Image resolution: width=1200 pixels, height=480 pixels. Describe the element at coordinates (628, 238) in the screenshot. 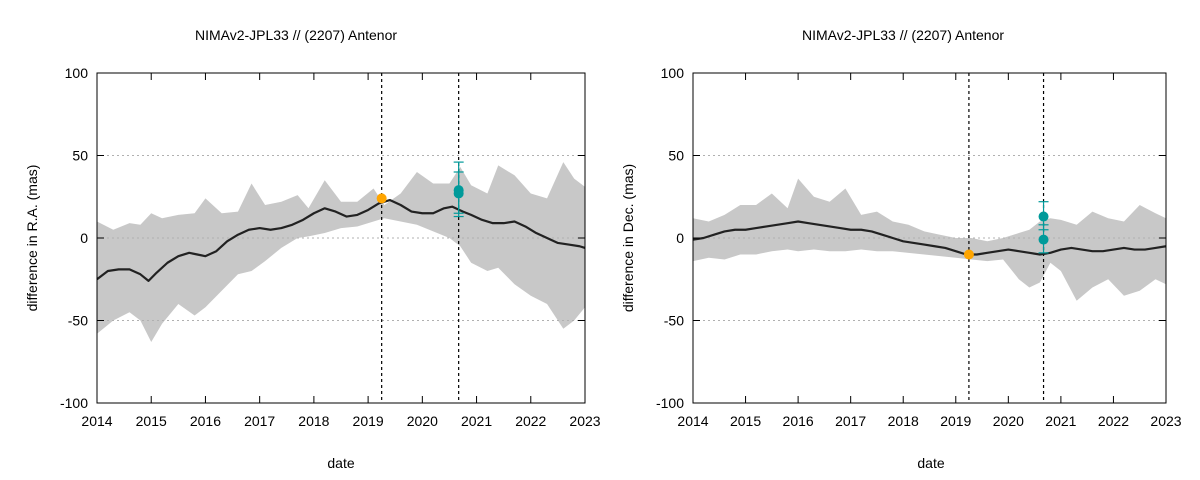

I see `y-axis-label: difference in Dec. (mas)` at that location.